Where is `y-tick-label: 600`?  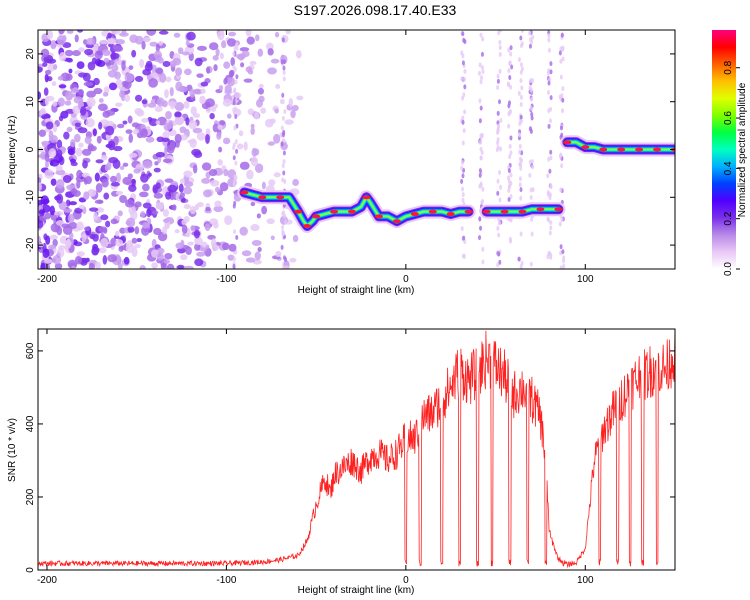 y-tick-label: 600 is located at coordinates (30, 350).